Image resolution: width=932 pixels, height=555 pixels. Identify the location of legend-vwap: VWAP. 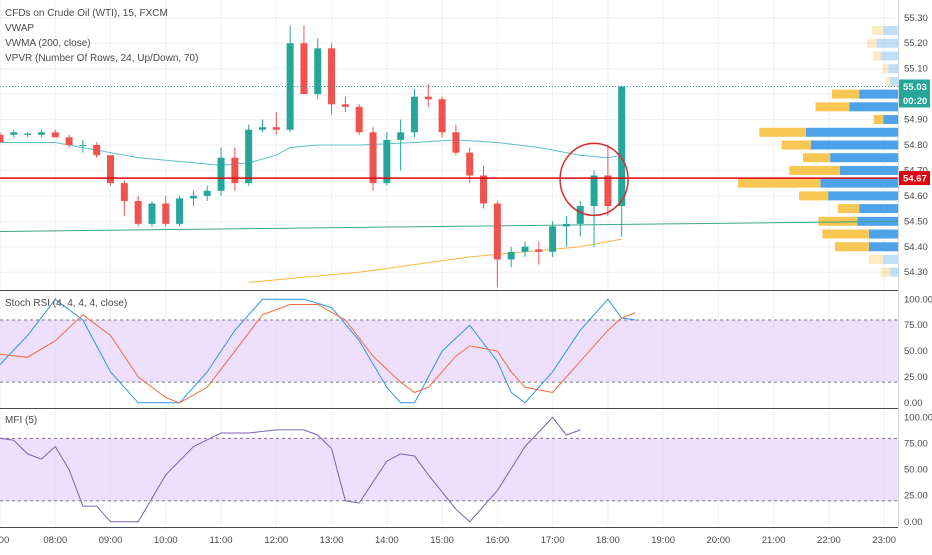
(20, 28).